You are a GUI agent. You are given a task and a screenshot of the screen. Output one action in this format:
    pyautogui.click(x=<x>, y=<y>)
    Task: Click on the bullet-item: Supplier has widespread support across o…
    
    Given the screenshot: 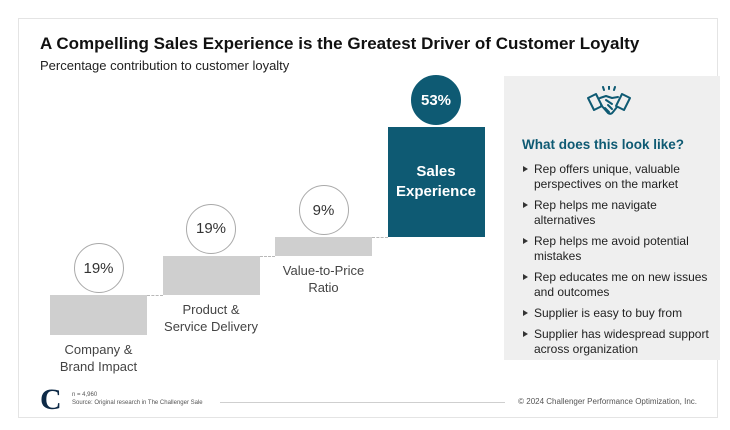 What is the action you would take?
    pyautogui.click(x=617, y=342)
    